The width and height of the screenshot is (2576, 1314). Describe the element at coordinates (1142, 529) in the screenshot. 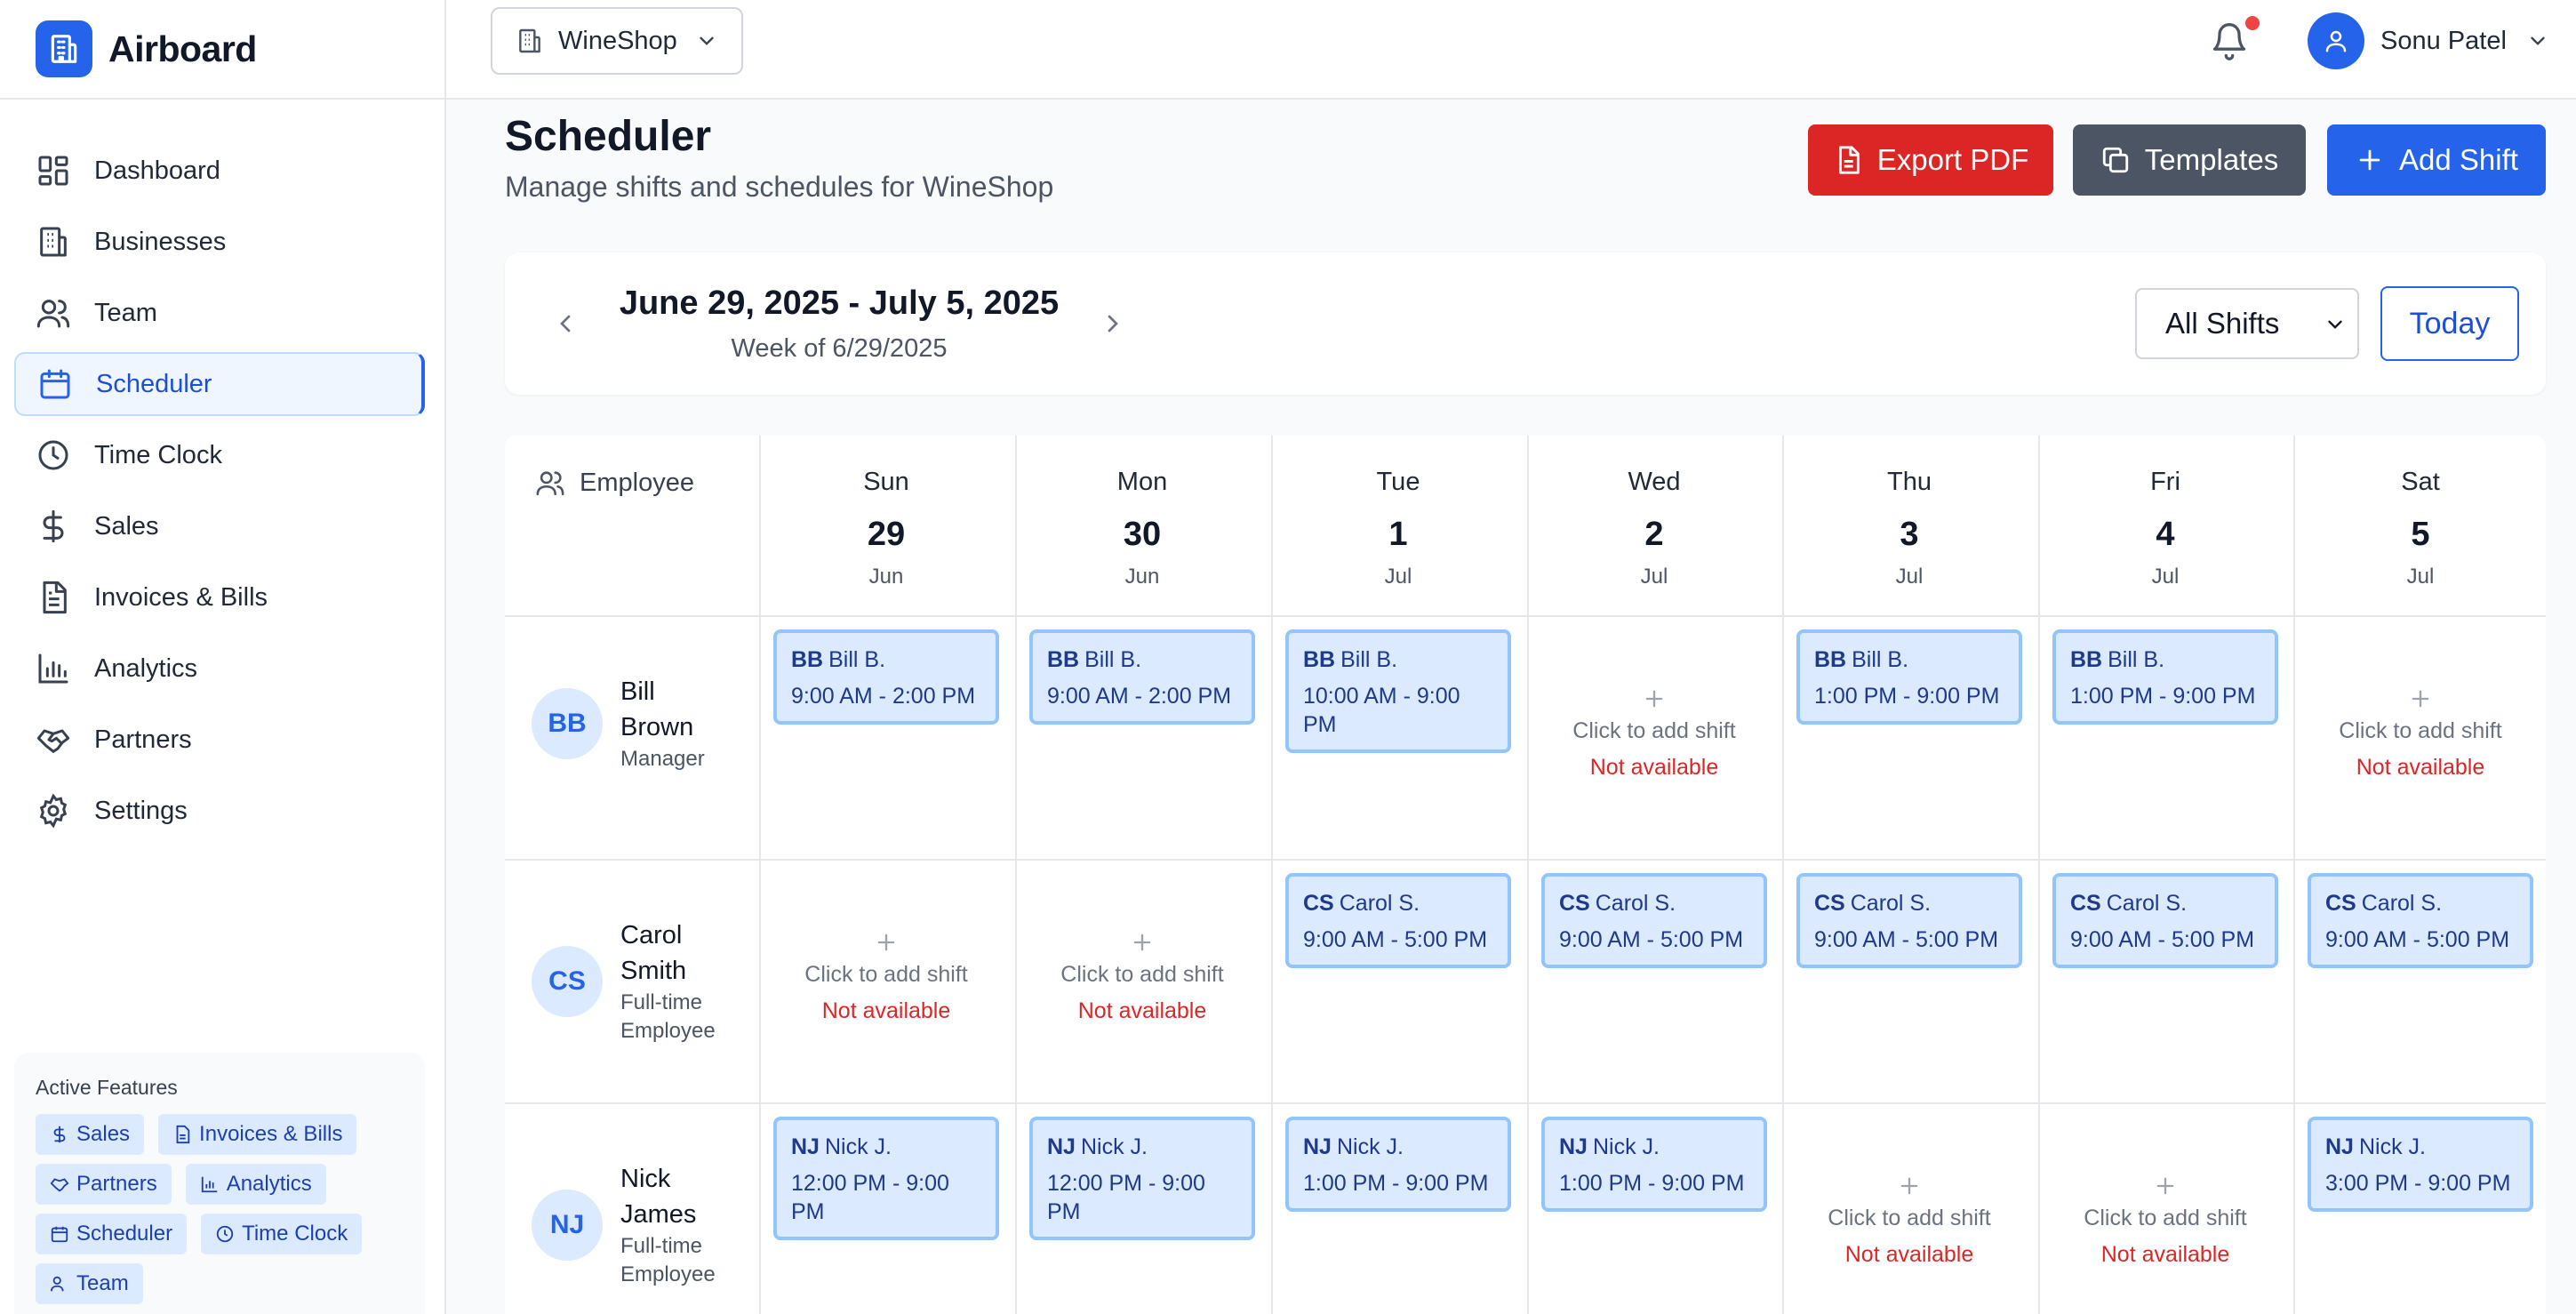

I see `day-header: Mon 30 Jun` at that location.